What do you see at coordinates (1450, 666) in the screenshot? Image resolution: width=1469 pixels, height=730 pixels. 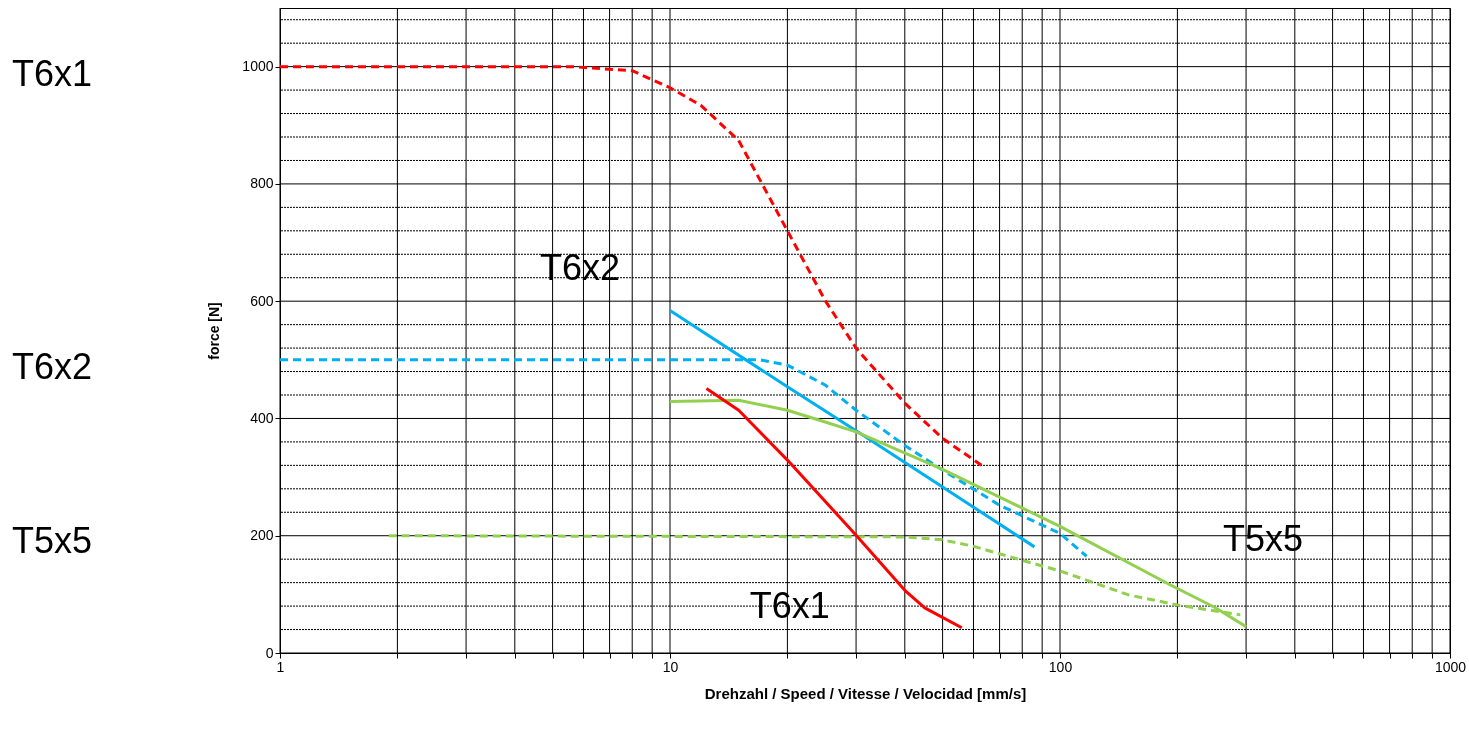 I see `x-tick-label: 1000` at bounding box center [1450, 666].